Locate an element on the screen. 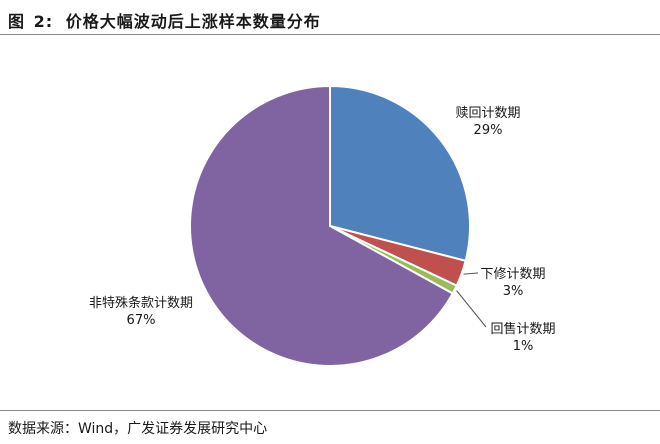 This screenshot has width=660, height=444. slice-label-value-4: 67% is located at coordinates (141, 320).